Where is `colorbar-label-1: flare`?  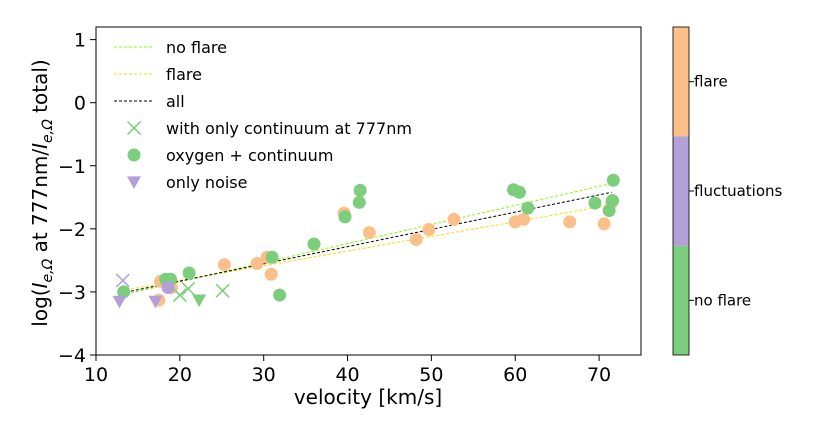
colorbar-label-1: flare is located at coordinates (711, 82).